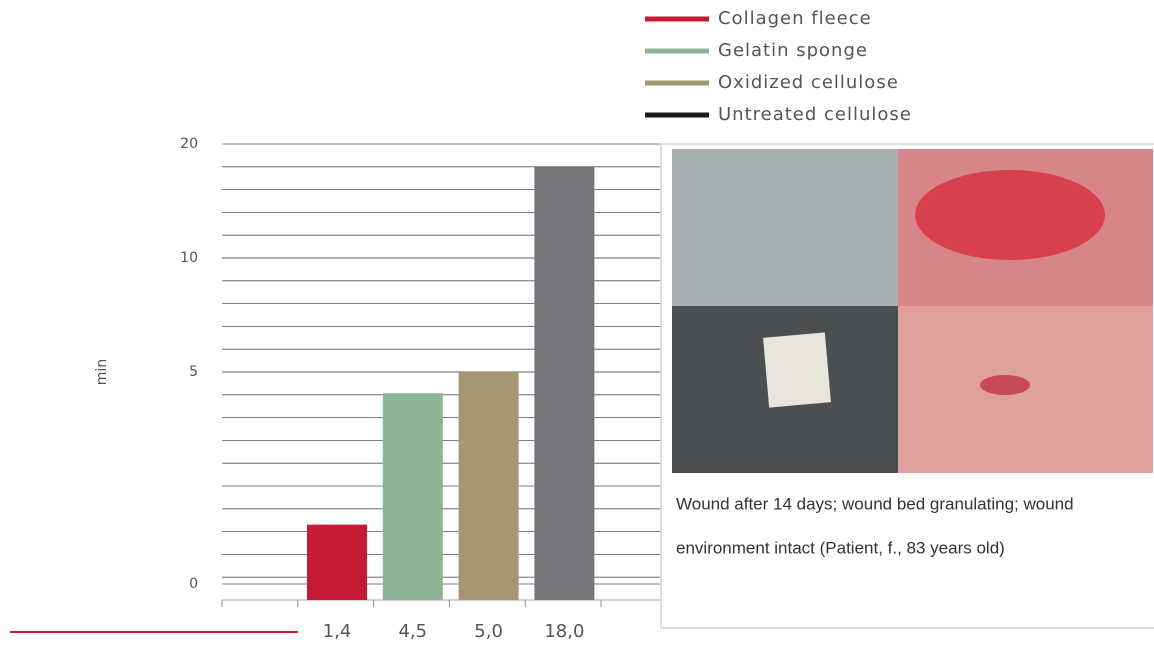  What do you see at coordinates (1010, 215) in the screenshot?
I see `photo-wound-bed` at bounding box center [1010, 215].